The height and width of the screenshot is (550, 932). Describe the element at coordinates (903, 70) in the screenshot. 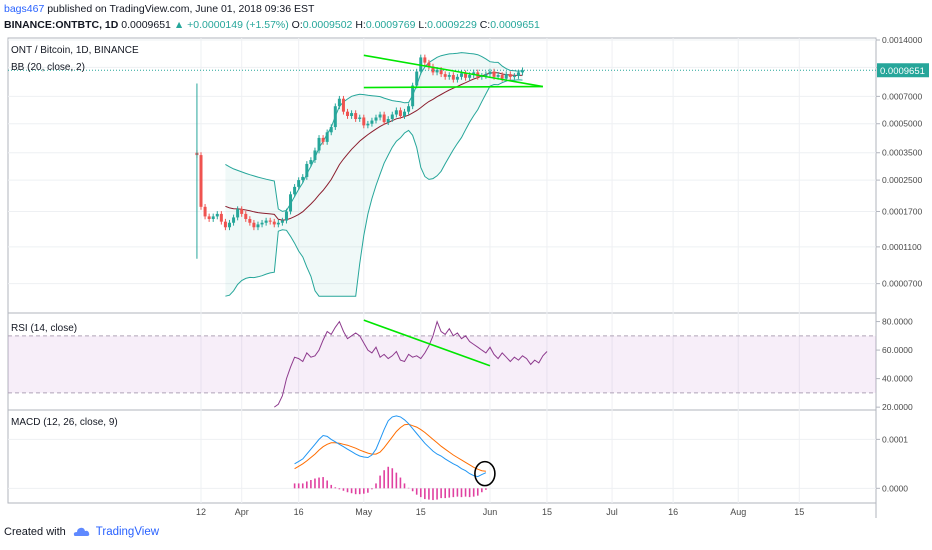

I see `last-price-tag: 0.0009651` at that location.